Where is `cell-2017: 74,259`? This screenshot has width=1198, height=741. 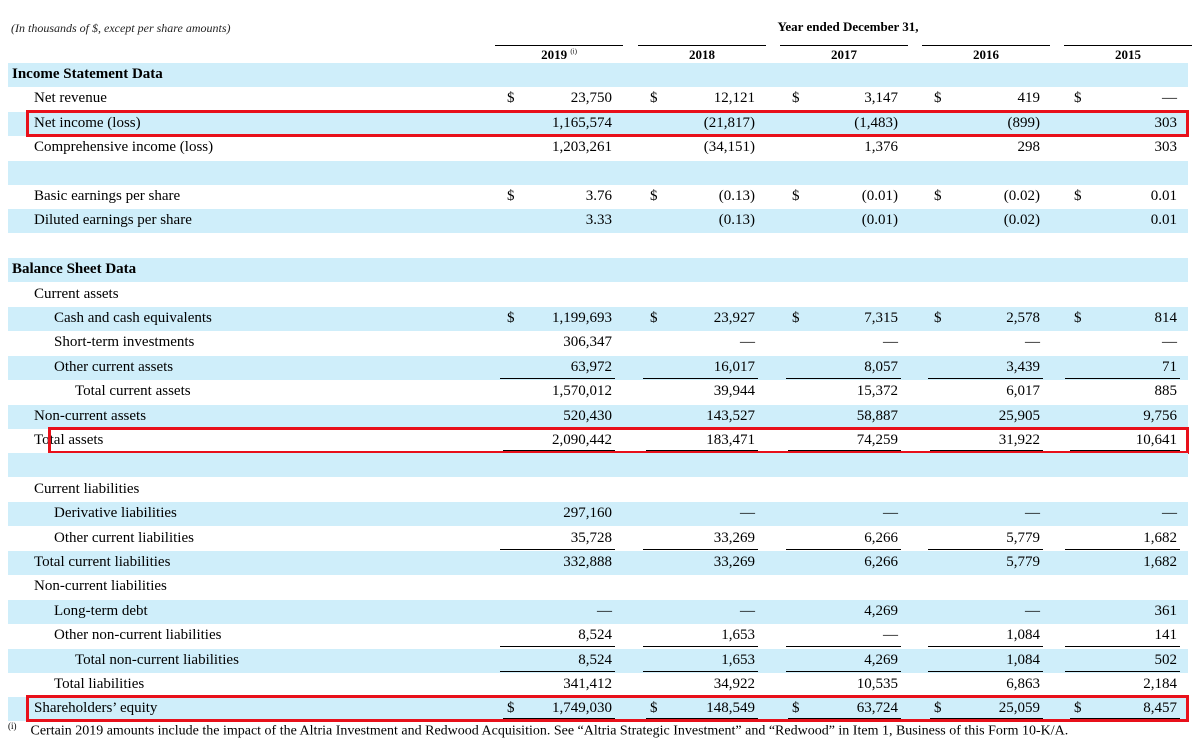
cell-2017: 74,259 is located at coordinates (877, 440).